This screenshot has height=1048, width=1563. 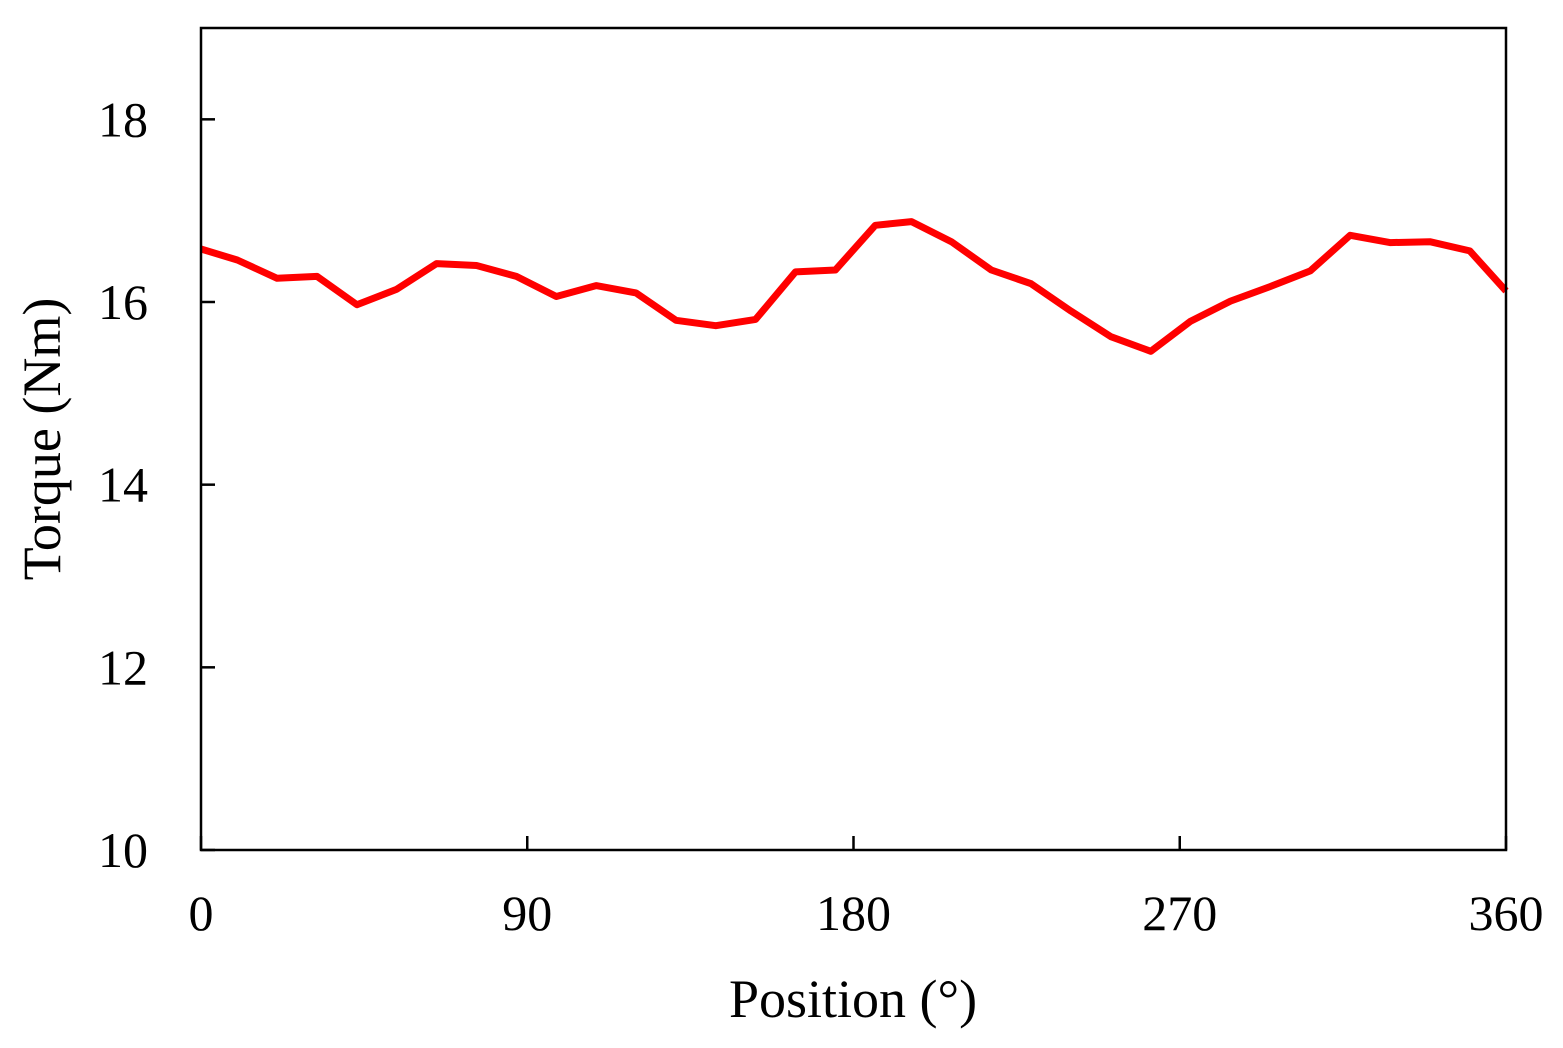 I want to click on series-layer, so click(x=854, y=286).